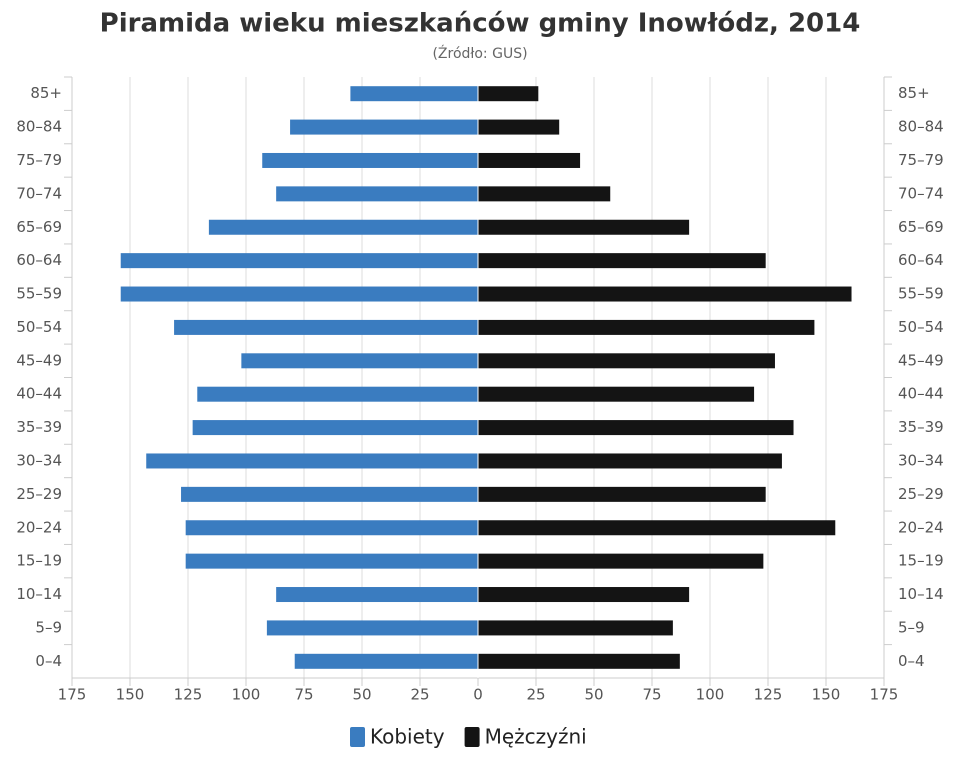  I want to click on x-tick-label: 0, so click(478, 695).